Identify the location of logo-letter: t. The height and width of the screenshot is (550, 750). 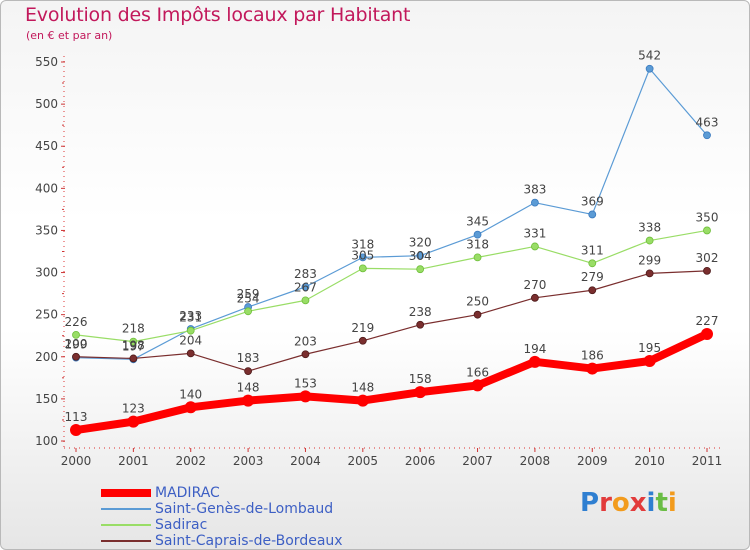
(661, 503).